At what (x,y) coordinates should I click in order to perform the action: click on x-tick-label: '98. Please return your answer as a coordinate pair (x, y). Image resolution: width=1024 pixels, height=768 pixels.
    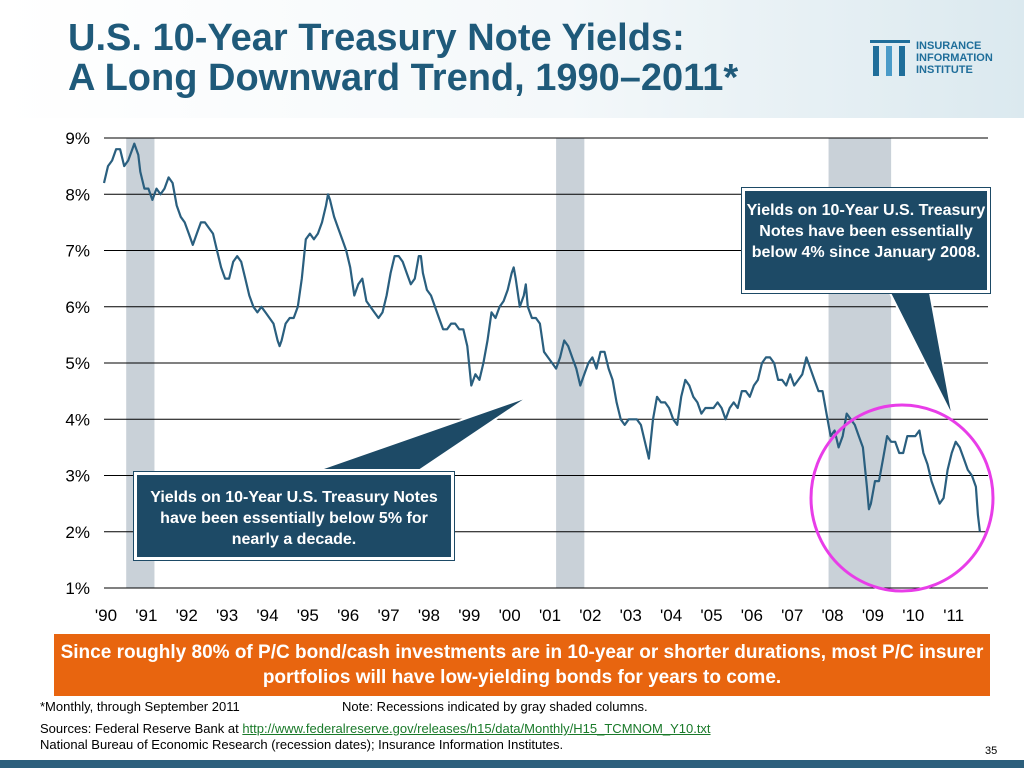
    Looking at the image, I should click on (429, 615).